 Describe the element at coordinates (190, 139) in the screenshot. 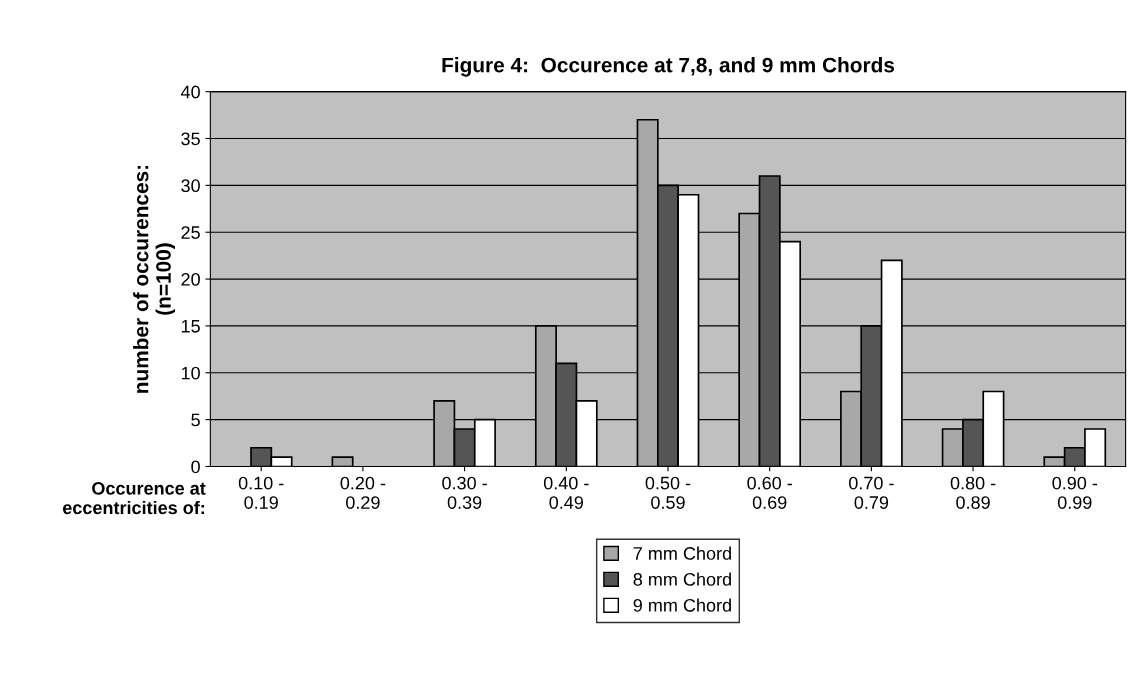

I see `y-tick-label: 35` at that location.